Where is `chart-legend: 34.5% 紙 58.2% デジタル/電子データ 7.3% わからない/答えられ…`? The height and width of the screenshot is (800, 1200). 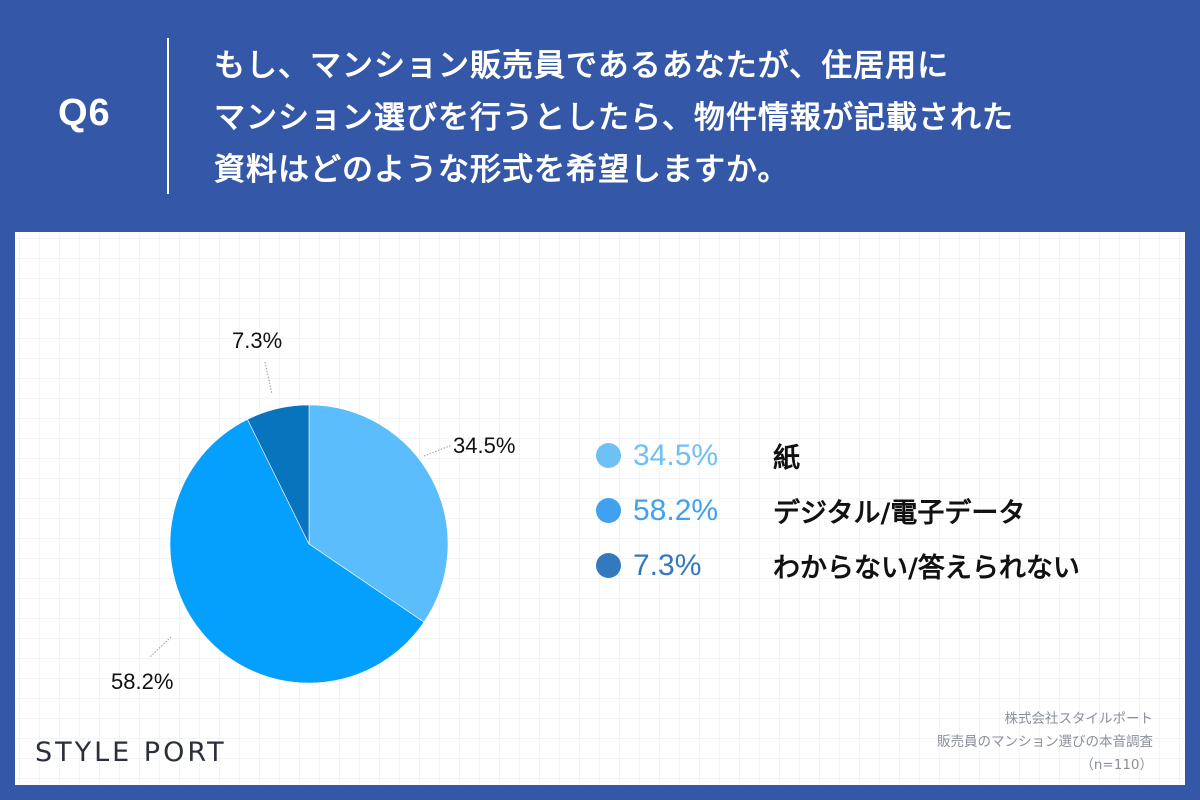 chart-legend: 34.5% 紙 58.2% デジタル/電子データ 7.3% わからない/答えられ… is located at coordinates (838, 510).